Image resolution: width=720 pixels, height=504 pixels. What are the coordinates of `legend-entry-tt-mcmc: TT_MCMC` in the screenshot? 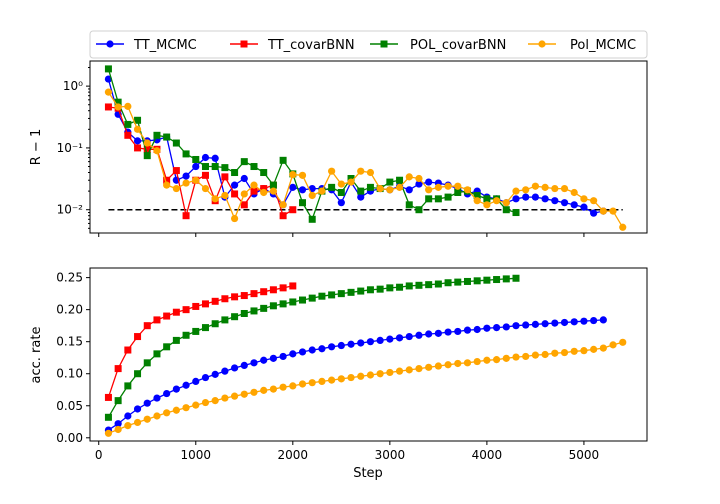 It's located at (146, 45).